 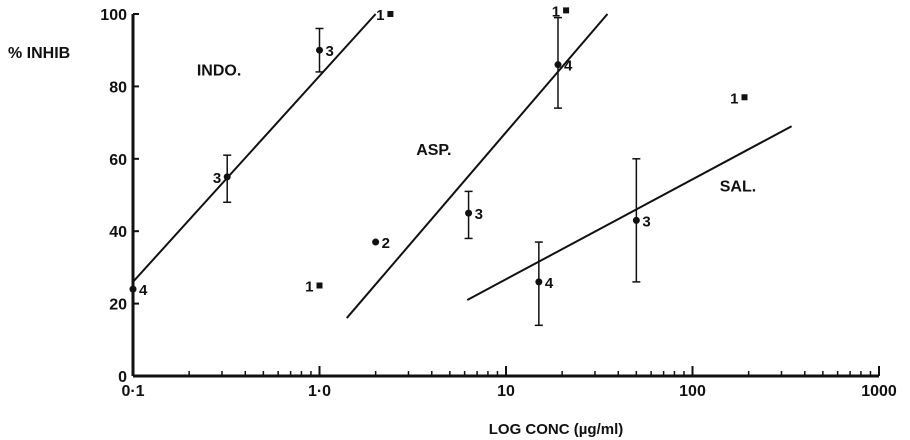 What do you see at coordinates (319, 391) in the screenshot?
I see `x-tick-label: 1·0` at bounding box center [319, 391].